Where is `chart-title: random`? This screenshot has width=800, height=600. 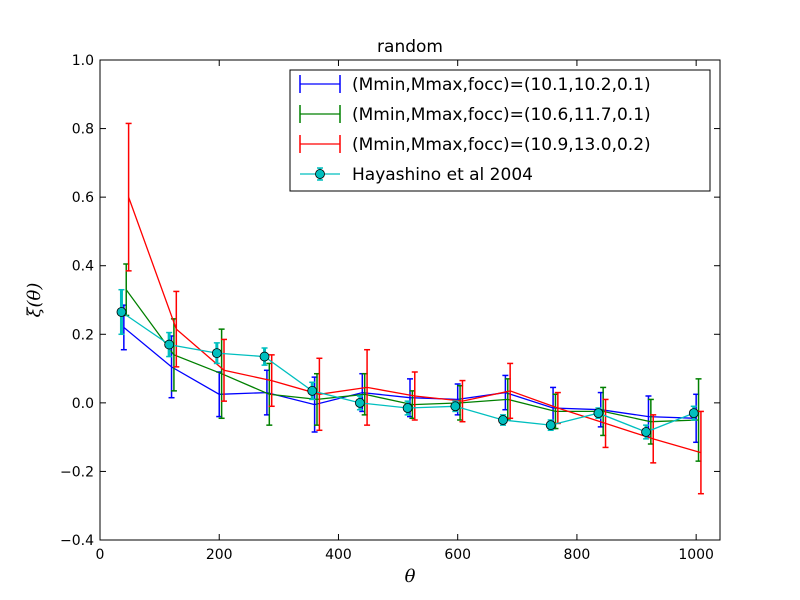
chart-title: random is located at coordinates (410, 47).